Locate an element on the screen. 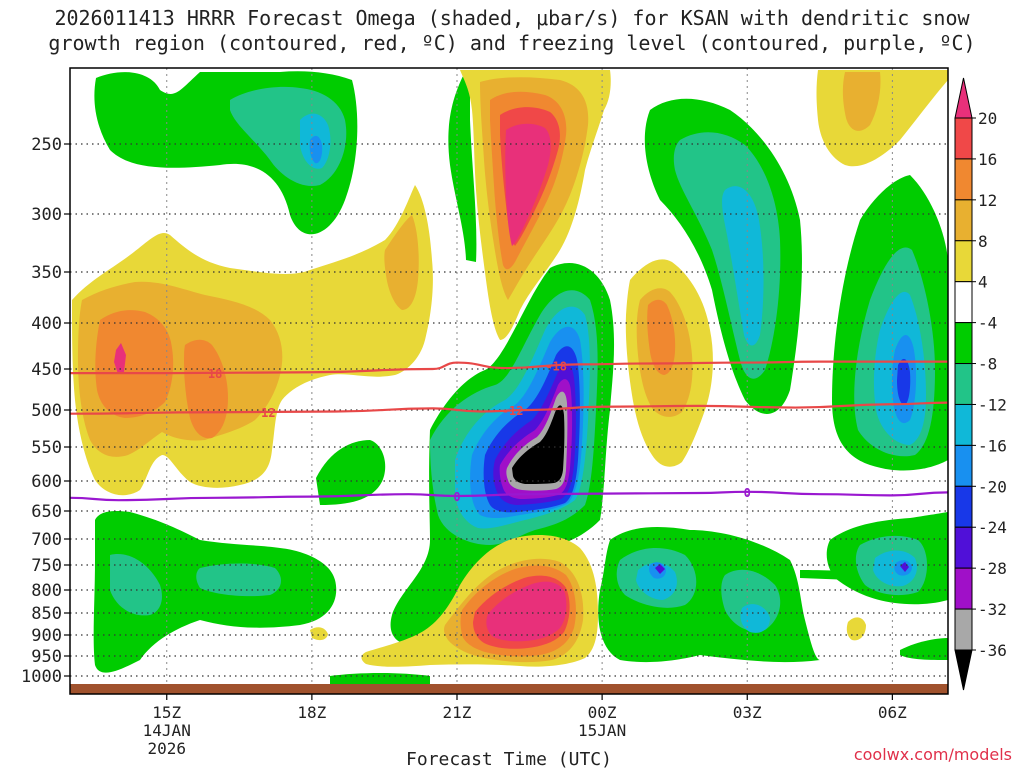  y-tick-label-250: 250 is located at coordinates (46, 145).